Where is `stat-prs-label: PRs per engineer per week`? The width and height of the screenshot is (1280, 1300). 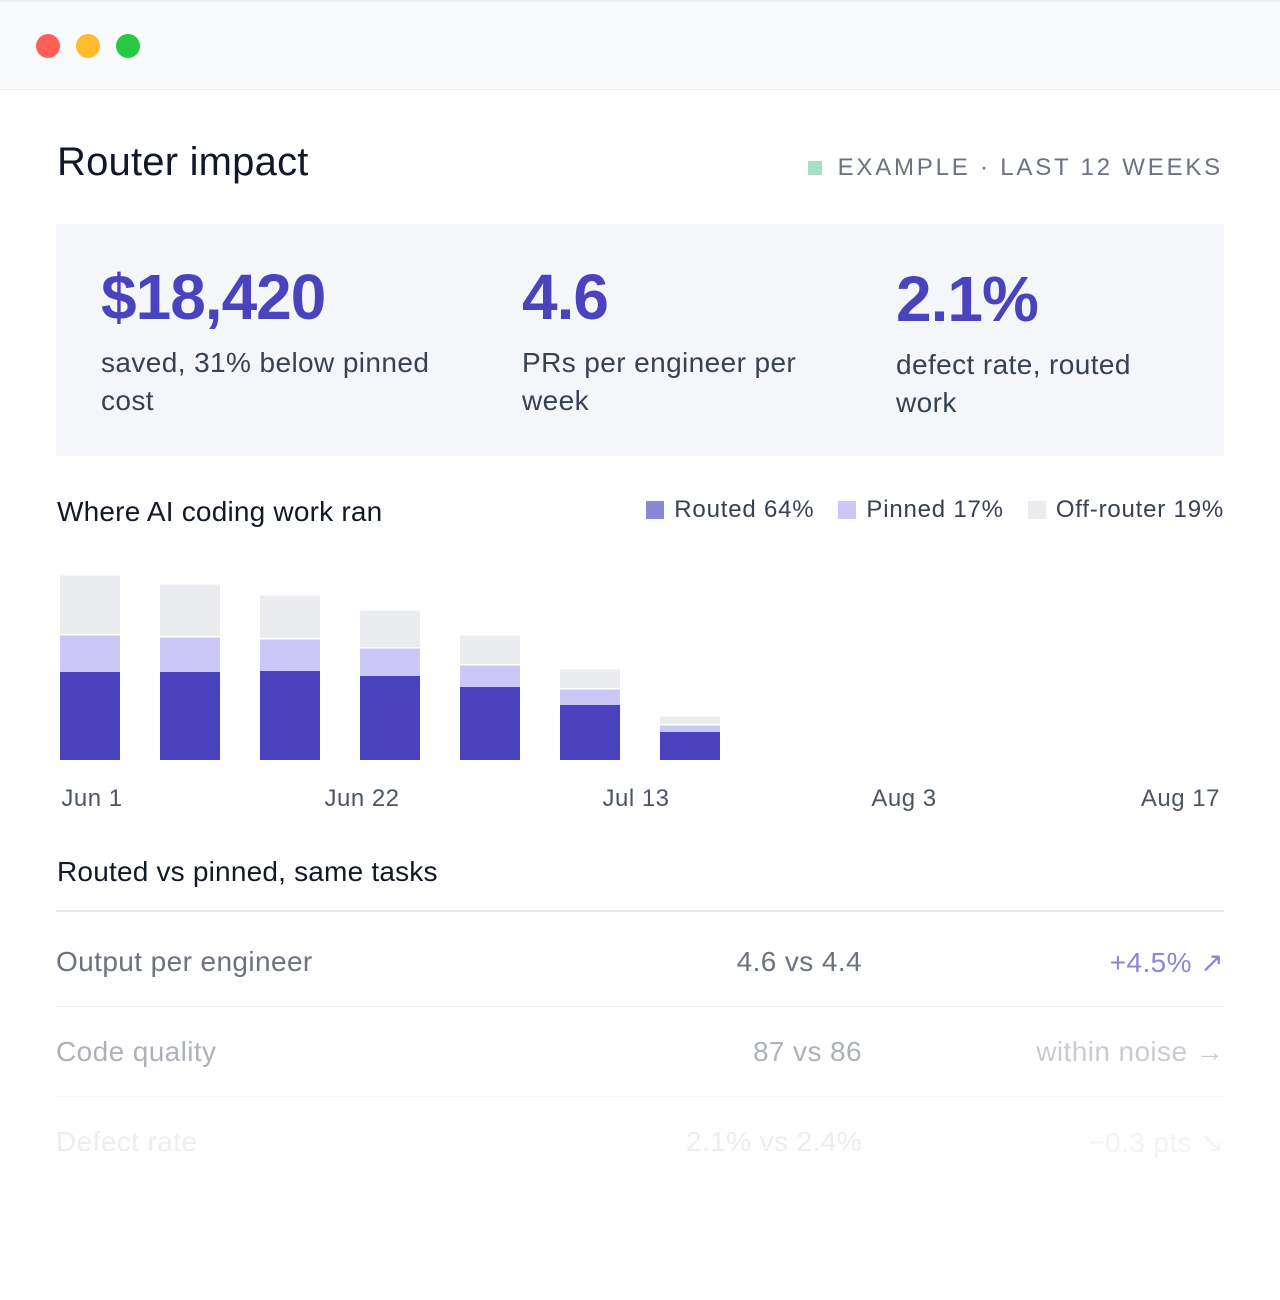 stat-prs-label: PRs per engineer per week is located at coordinates (659, 381).